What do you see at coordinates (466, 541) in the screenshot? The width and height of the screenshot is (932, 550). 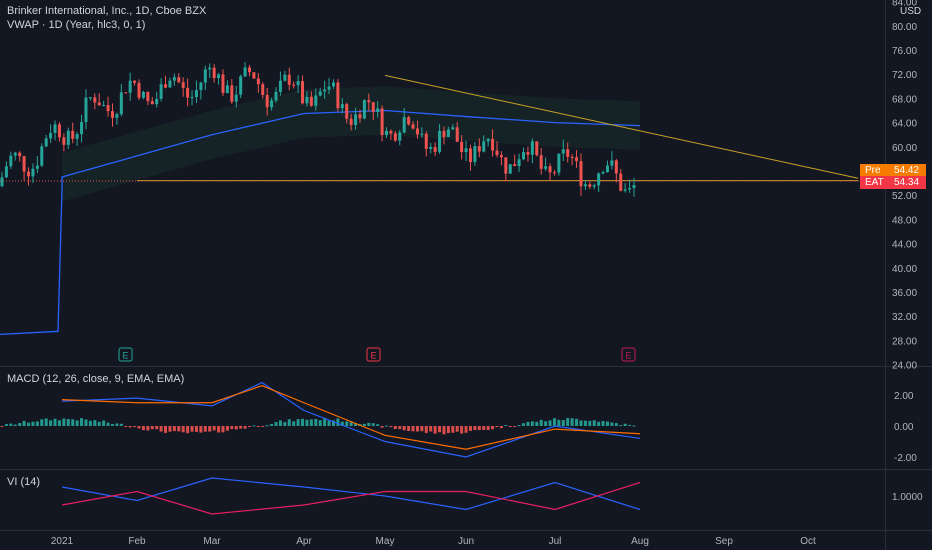 I see `time-tick-label: Jun` at bounding box center [466, 541].